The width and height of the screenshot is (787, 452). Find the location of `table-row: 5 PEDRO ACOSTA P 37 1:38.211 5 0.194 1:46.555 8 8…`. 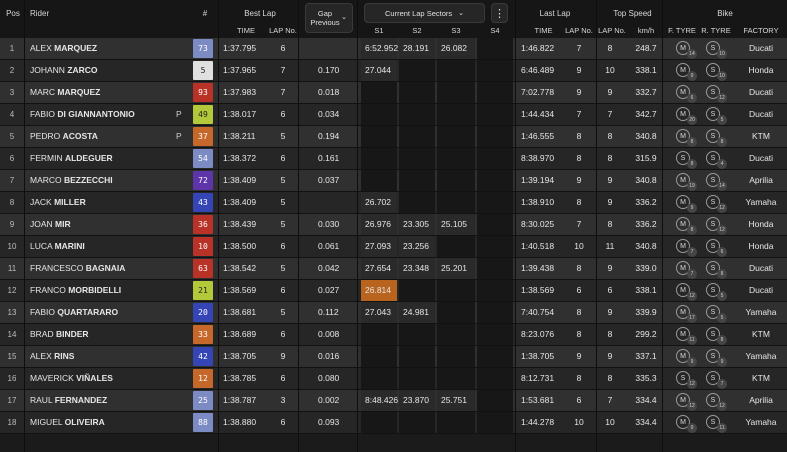

table-row: 5 PEDRO ACOSTA P 37 1:38.211 5 0.194 1:46.555 8 8… is located at coordinates (393, 137).